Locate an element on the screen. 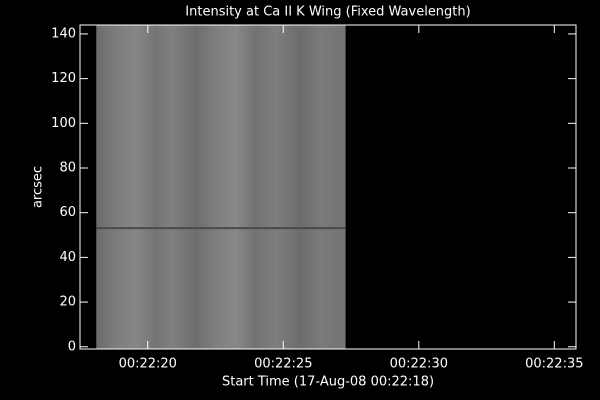 This screenshot has height=400, width=600. x-tick-label: 00:22:20 is located at coordinates (148, 364).